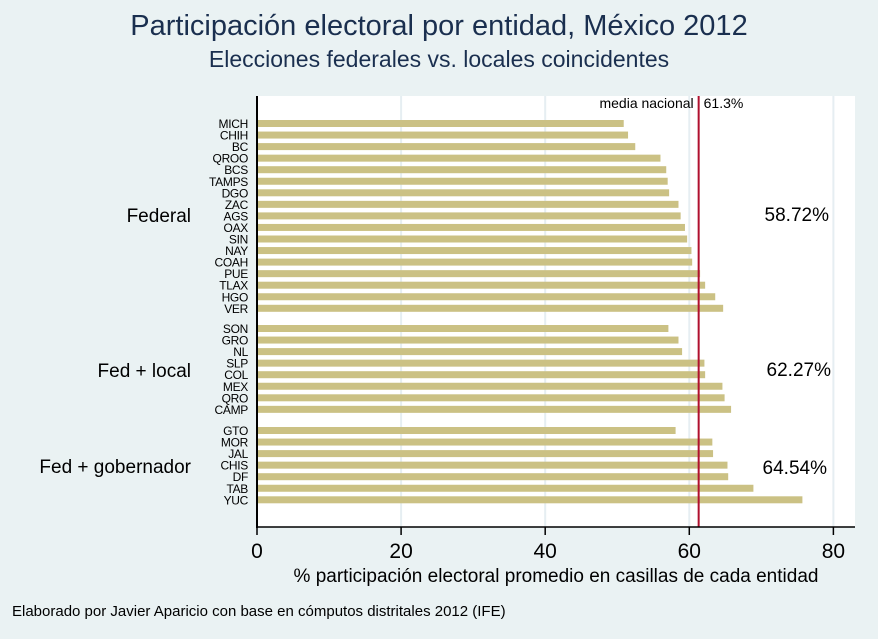 This screenshot has width=878, height=639. I want to click on category-label: ZAC, so click(237, 205).